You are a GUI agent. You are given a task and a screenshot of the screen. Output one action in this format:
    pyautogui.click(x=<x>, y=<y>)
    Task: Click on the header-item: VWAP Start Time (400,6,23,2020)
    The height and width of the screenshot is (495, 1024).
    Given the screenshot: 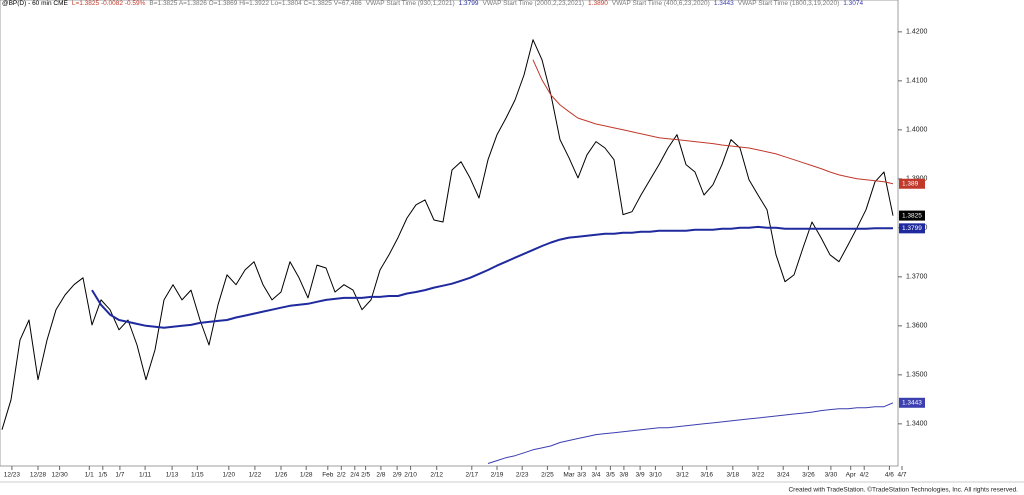 What is the action you would take?
    pyautogui.click(x=660, y=3)
    